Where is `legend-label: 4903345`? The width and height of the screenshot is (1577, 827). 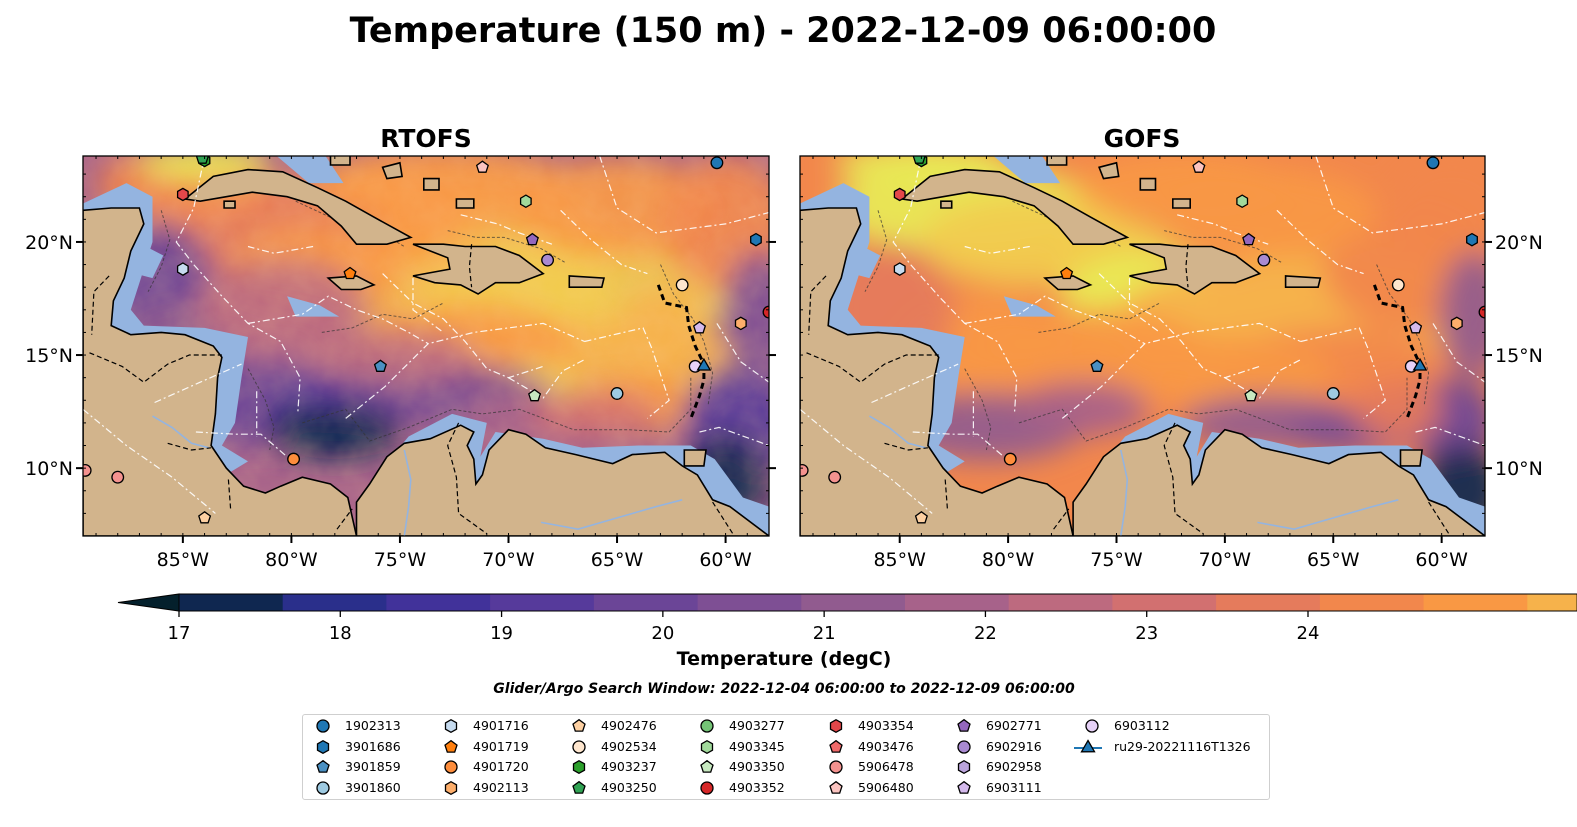
legend-label: 4903345 is located at coordinates (757, 746).